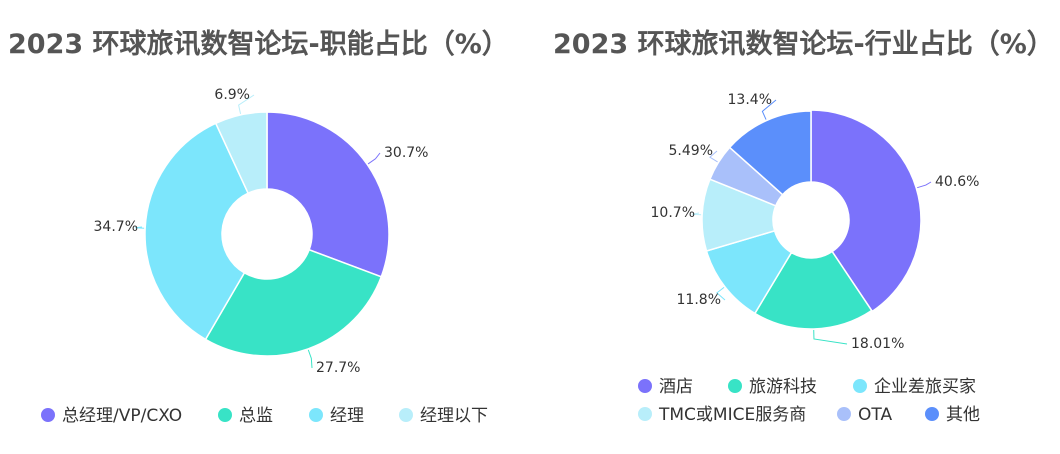 The width and height of the screenshot is (1060, 454). I want to click on data-label-0-2: 34.7%, so click(116, 227).